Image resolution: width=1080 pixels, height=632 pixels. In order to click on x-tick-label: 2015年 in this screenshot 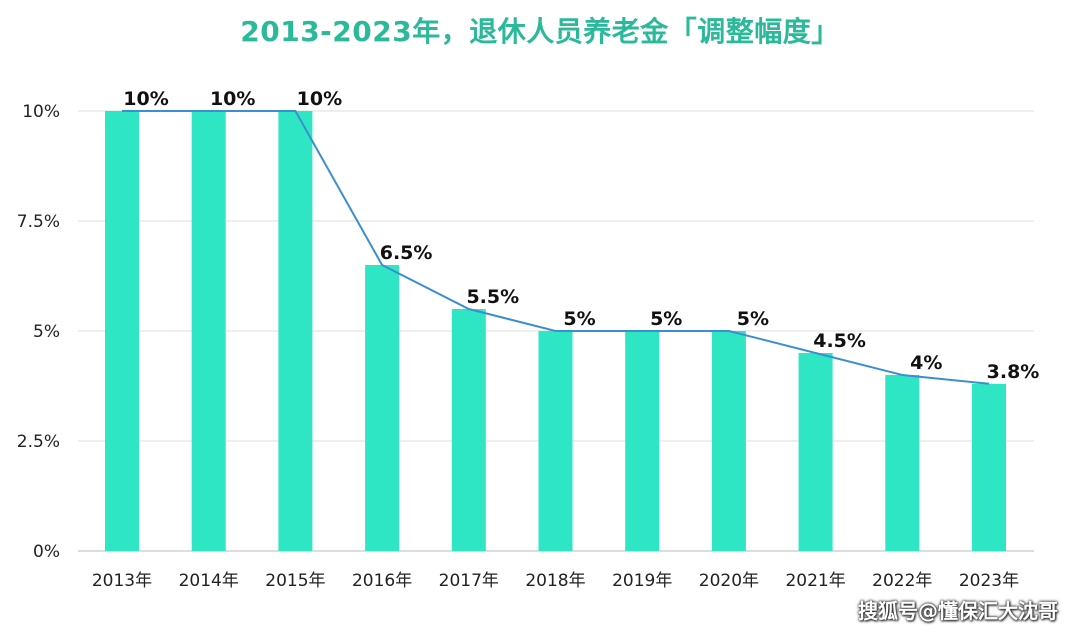, I will do `click(295, 581)`.